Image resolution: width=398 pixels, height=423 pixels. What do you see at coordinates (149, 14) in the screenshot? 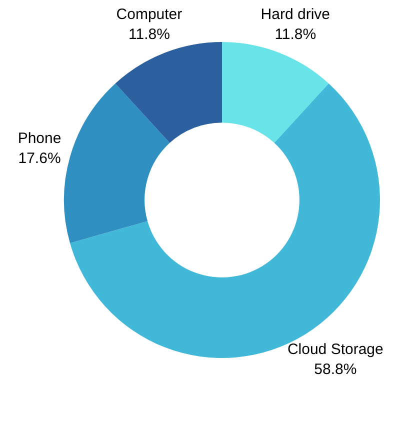
I see `slice-label: Computer` at bounding box center [149, 14].